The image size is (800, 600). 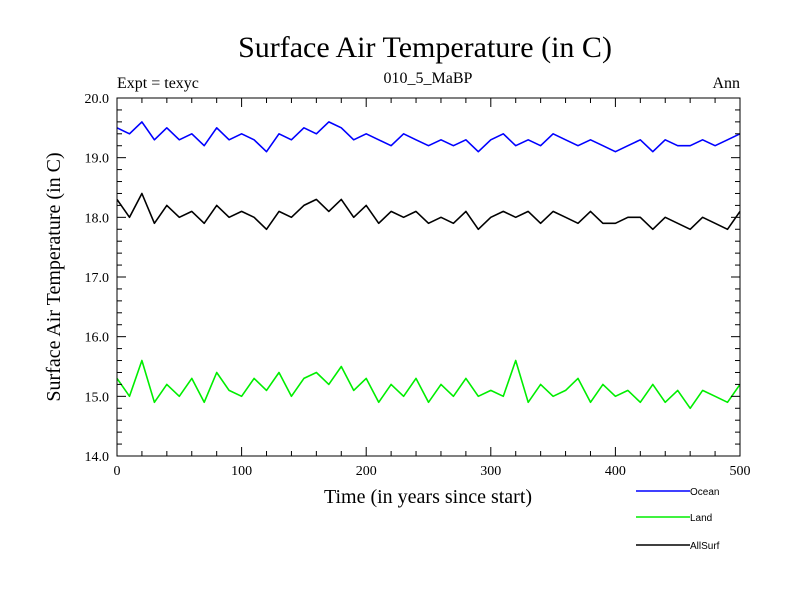 I want to click on x-tick-label: 0, so click(x=117, y=471).